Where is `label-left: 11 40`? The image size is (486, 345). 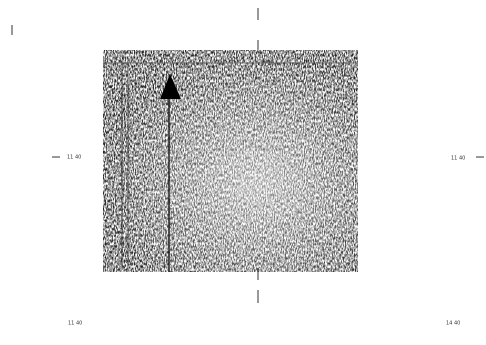 label-left: 11 40 is located at coordinates (74, 158).